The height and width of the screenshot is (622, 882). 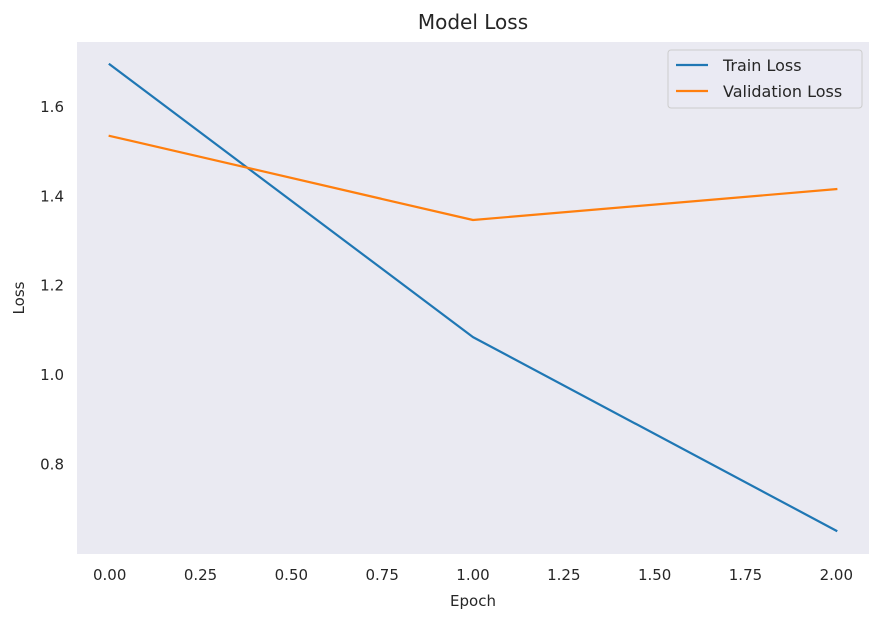 I want to click on chart-title: Model Loss, so click(x=473, y=22).